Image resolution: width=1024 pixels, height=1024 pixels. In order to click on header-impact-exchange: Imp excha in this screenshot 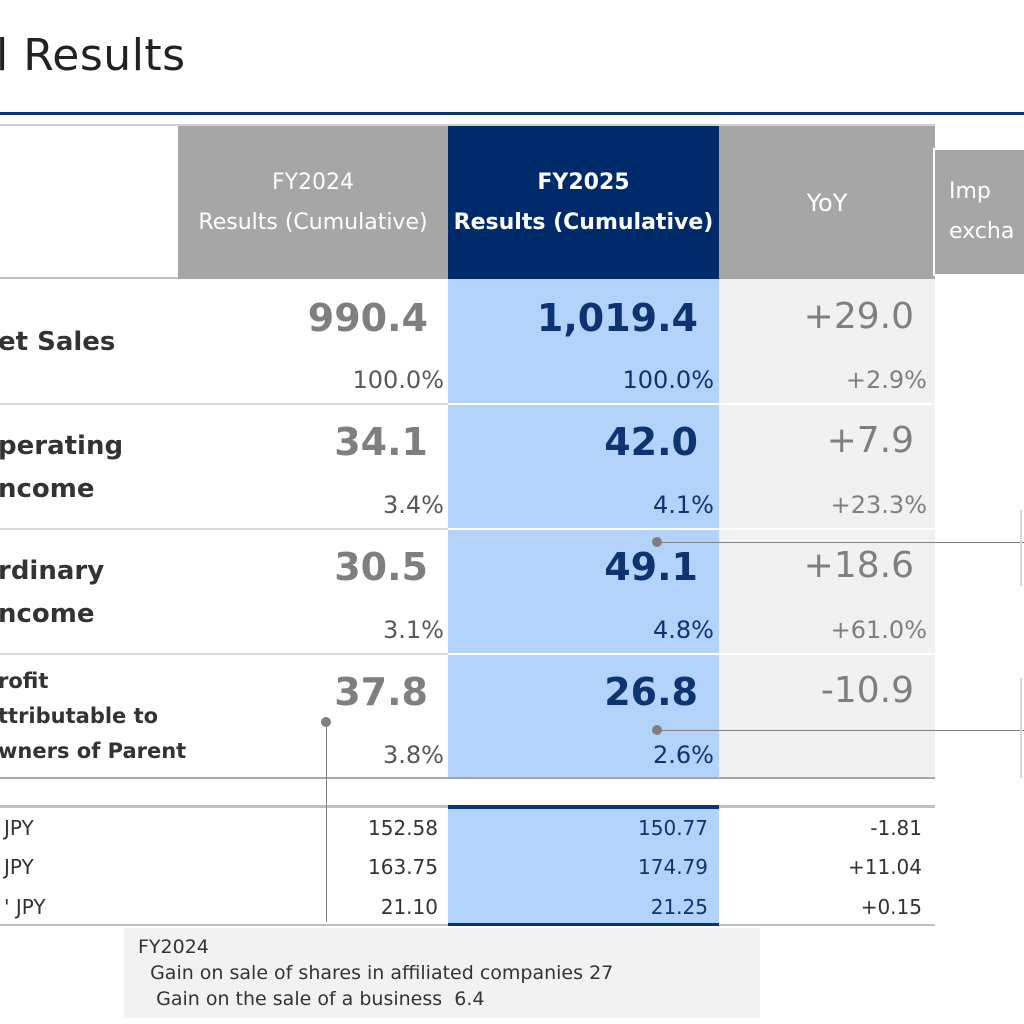, I will do `click(978, 212)`.